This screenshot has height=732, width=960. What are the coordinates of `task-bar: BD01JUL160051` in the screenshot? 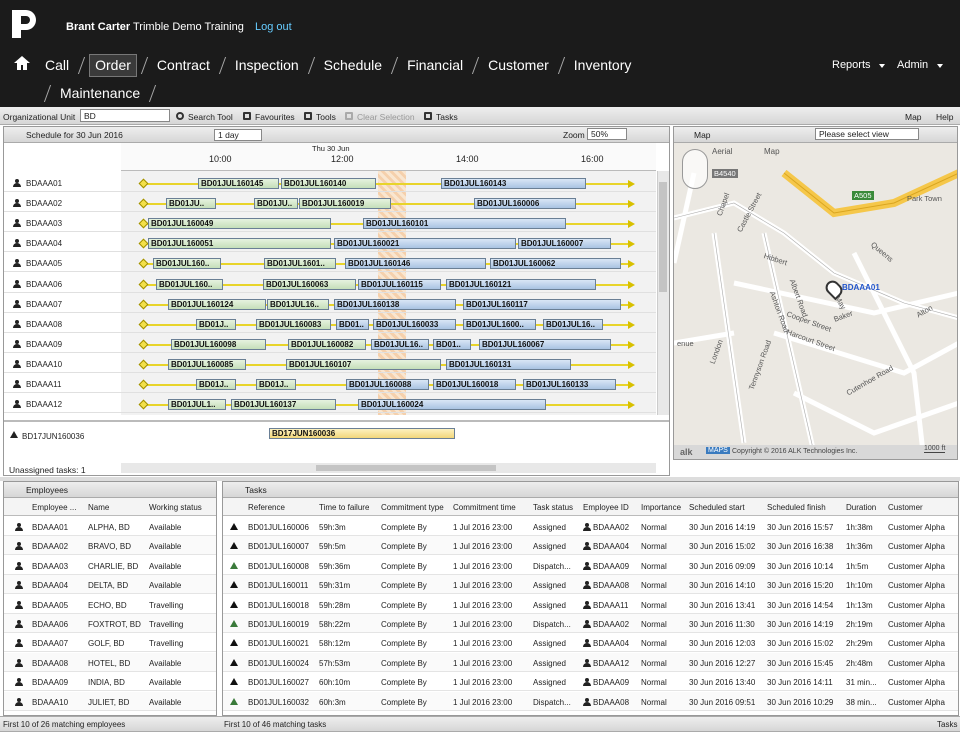 It's located at (239, 244).